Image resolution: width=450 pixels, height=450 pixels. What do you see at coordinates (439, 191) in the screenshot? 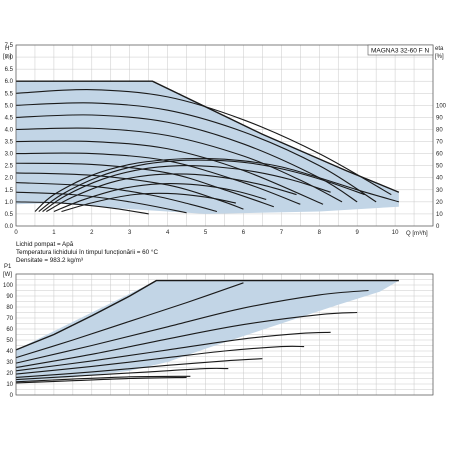
I see `efficiency-tick-label: 30` at bounding box center [439, 191].